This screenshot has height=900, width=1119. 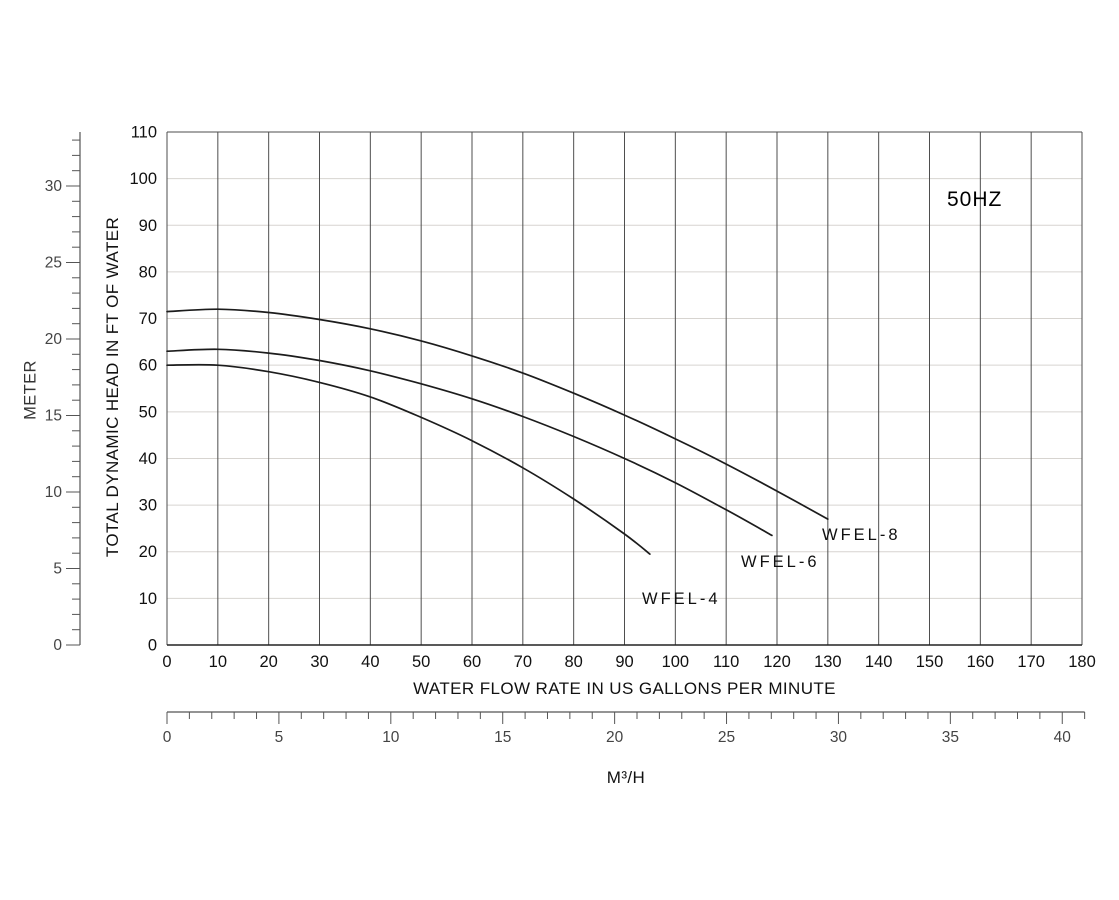 I want to click on meter-tick-label: 5, so click(x=57, y=568).